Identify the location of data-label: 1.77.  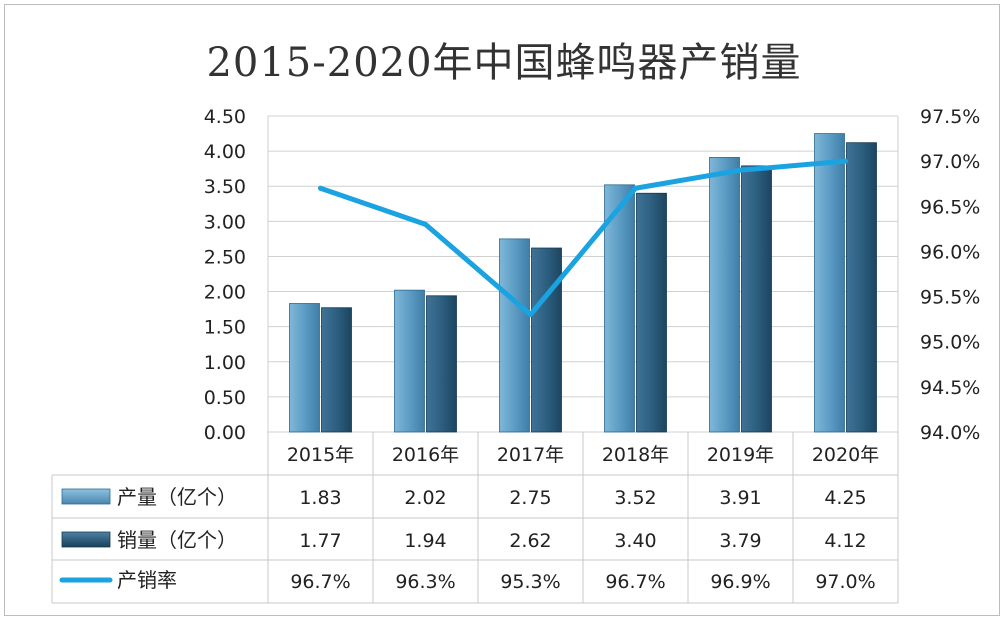
(320, 541).